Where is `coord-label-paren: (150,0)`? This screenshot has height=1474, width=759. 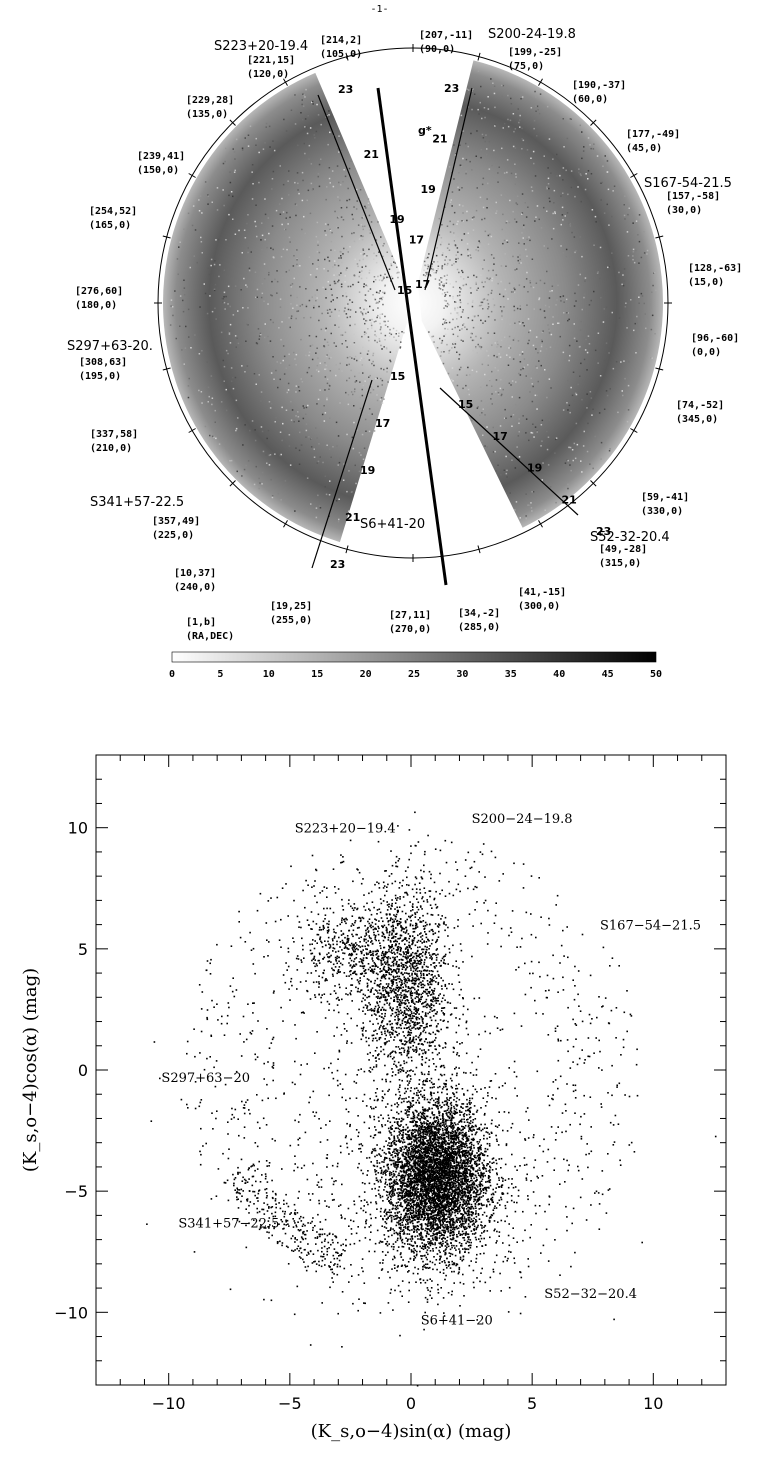 coord-label-paren: (150,0) is located at coordinates (158, 170).